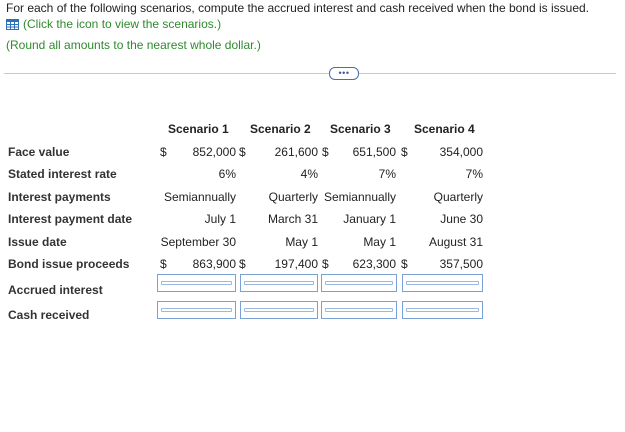 This screenshot has width=625, height=432. What do you see at coordinates (122, 24) in the screenshot?
I see `view-scenarios-link-text: (Click the icon to view the scenarios.)` at bounding box center [122, 24].